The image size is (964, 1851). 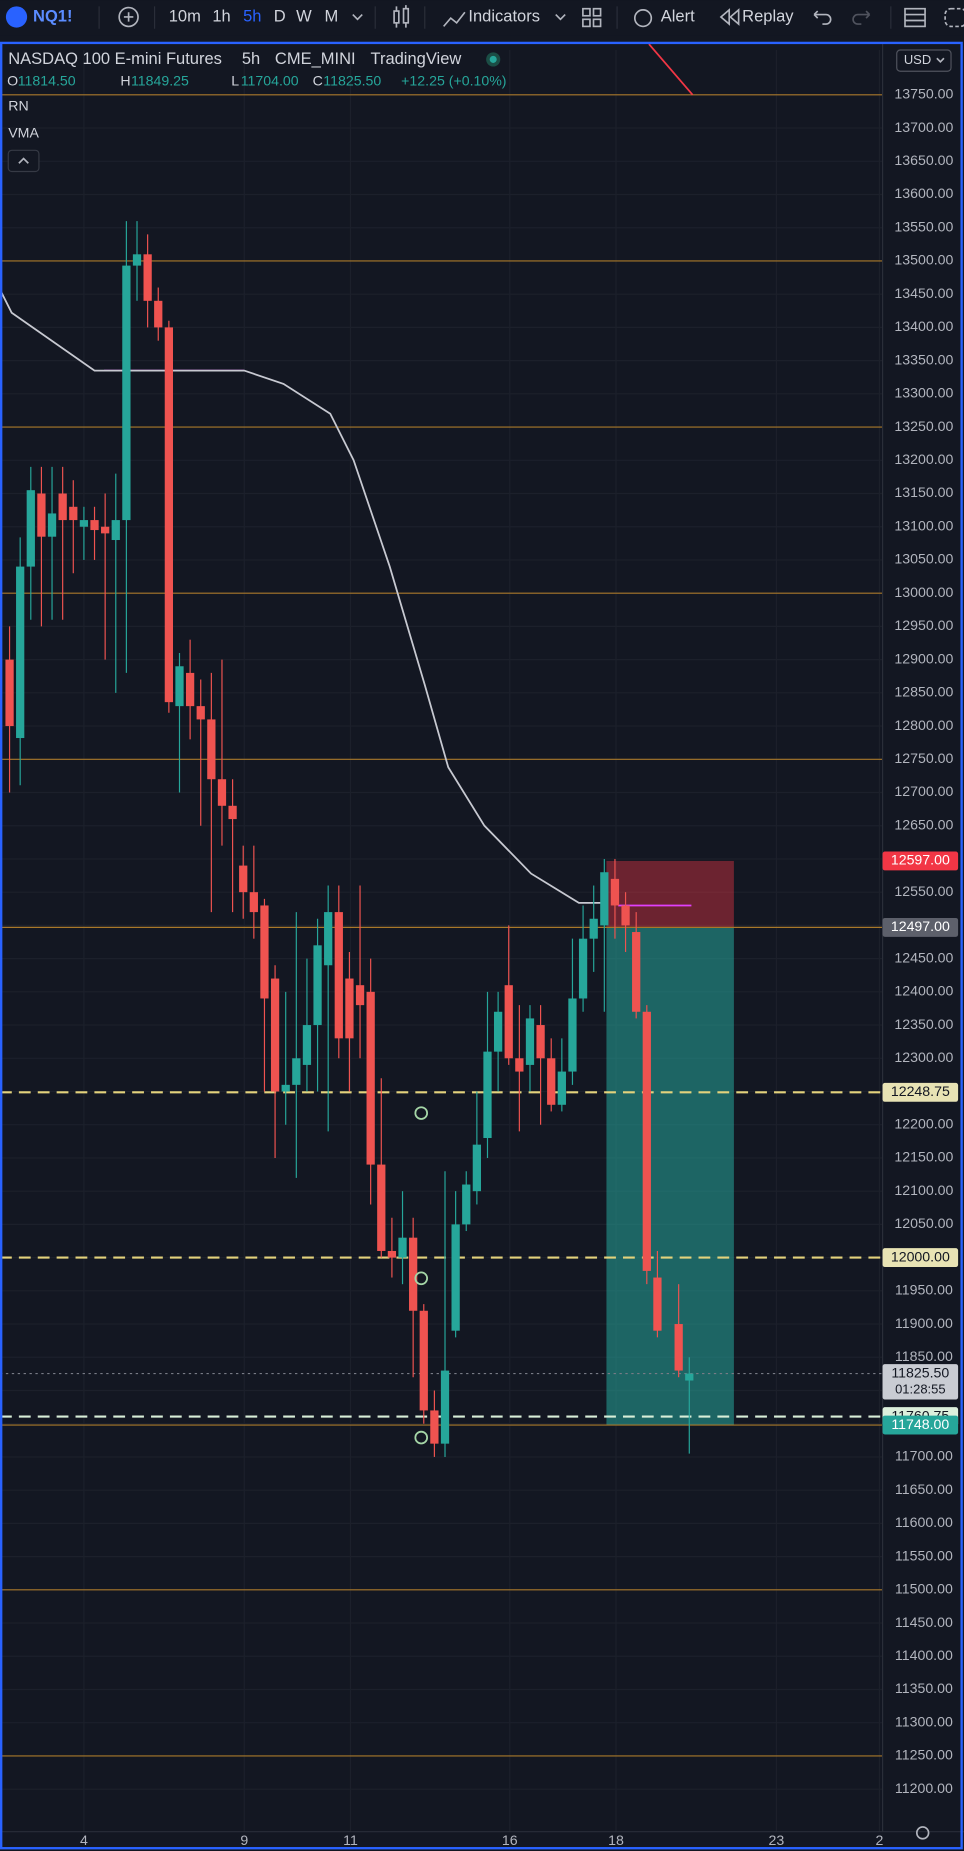 I want to click on replay-icon, so click(x=729, y=17).